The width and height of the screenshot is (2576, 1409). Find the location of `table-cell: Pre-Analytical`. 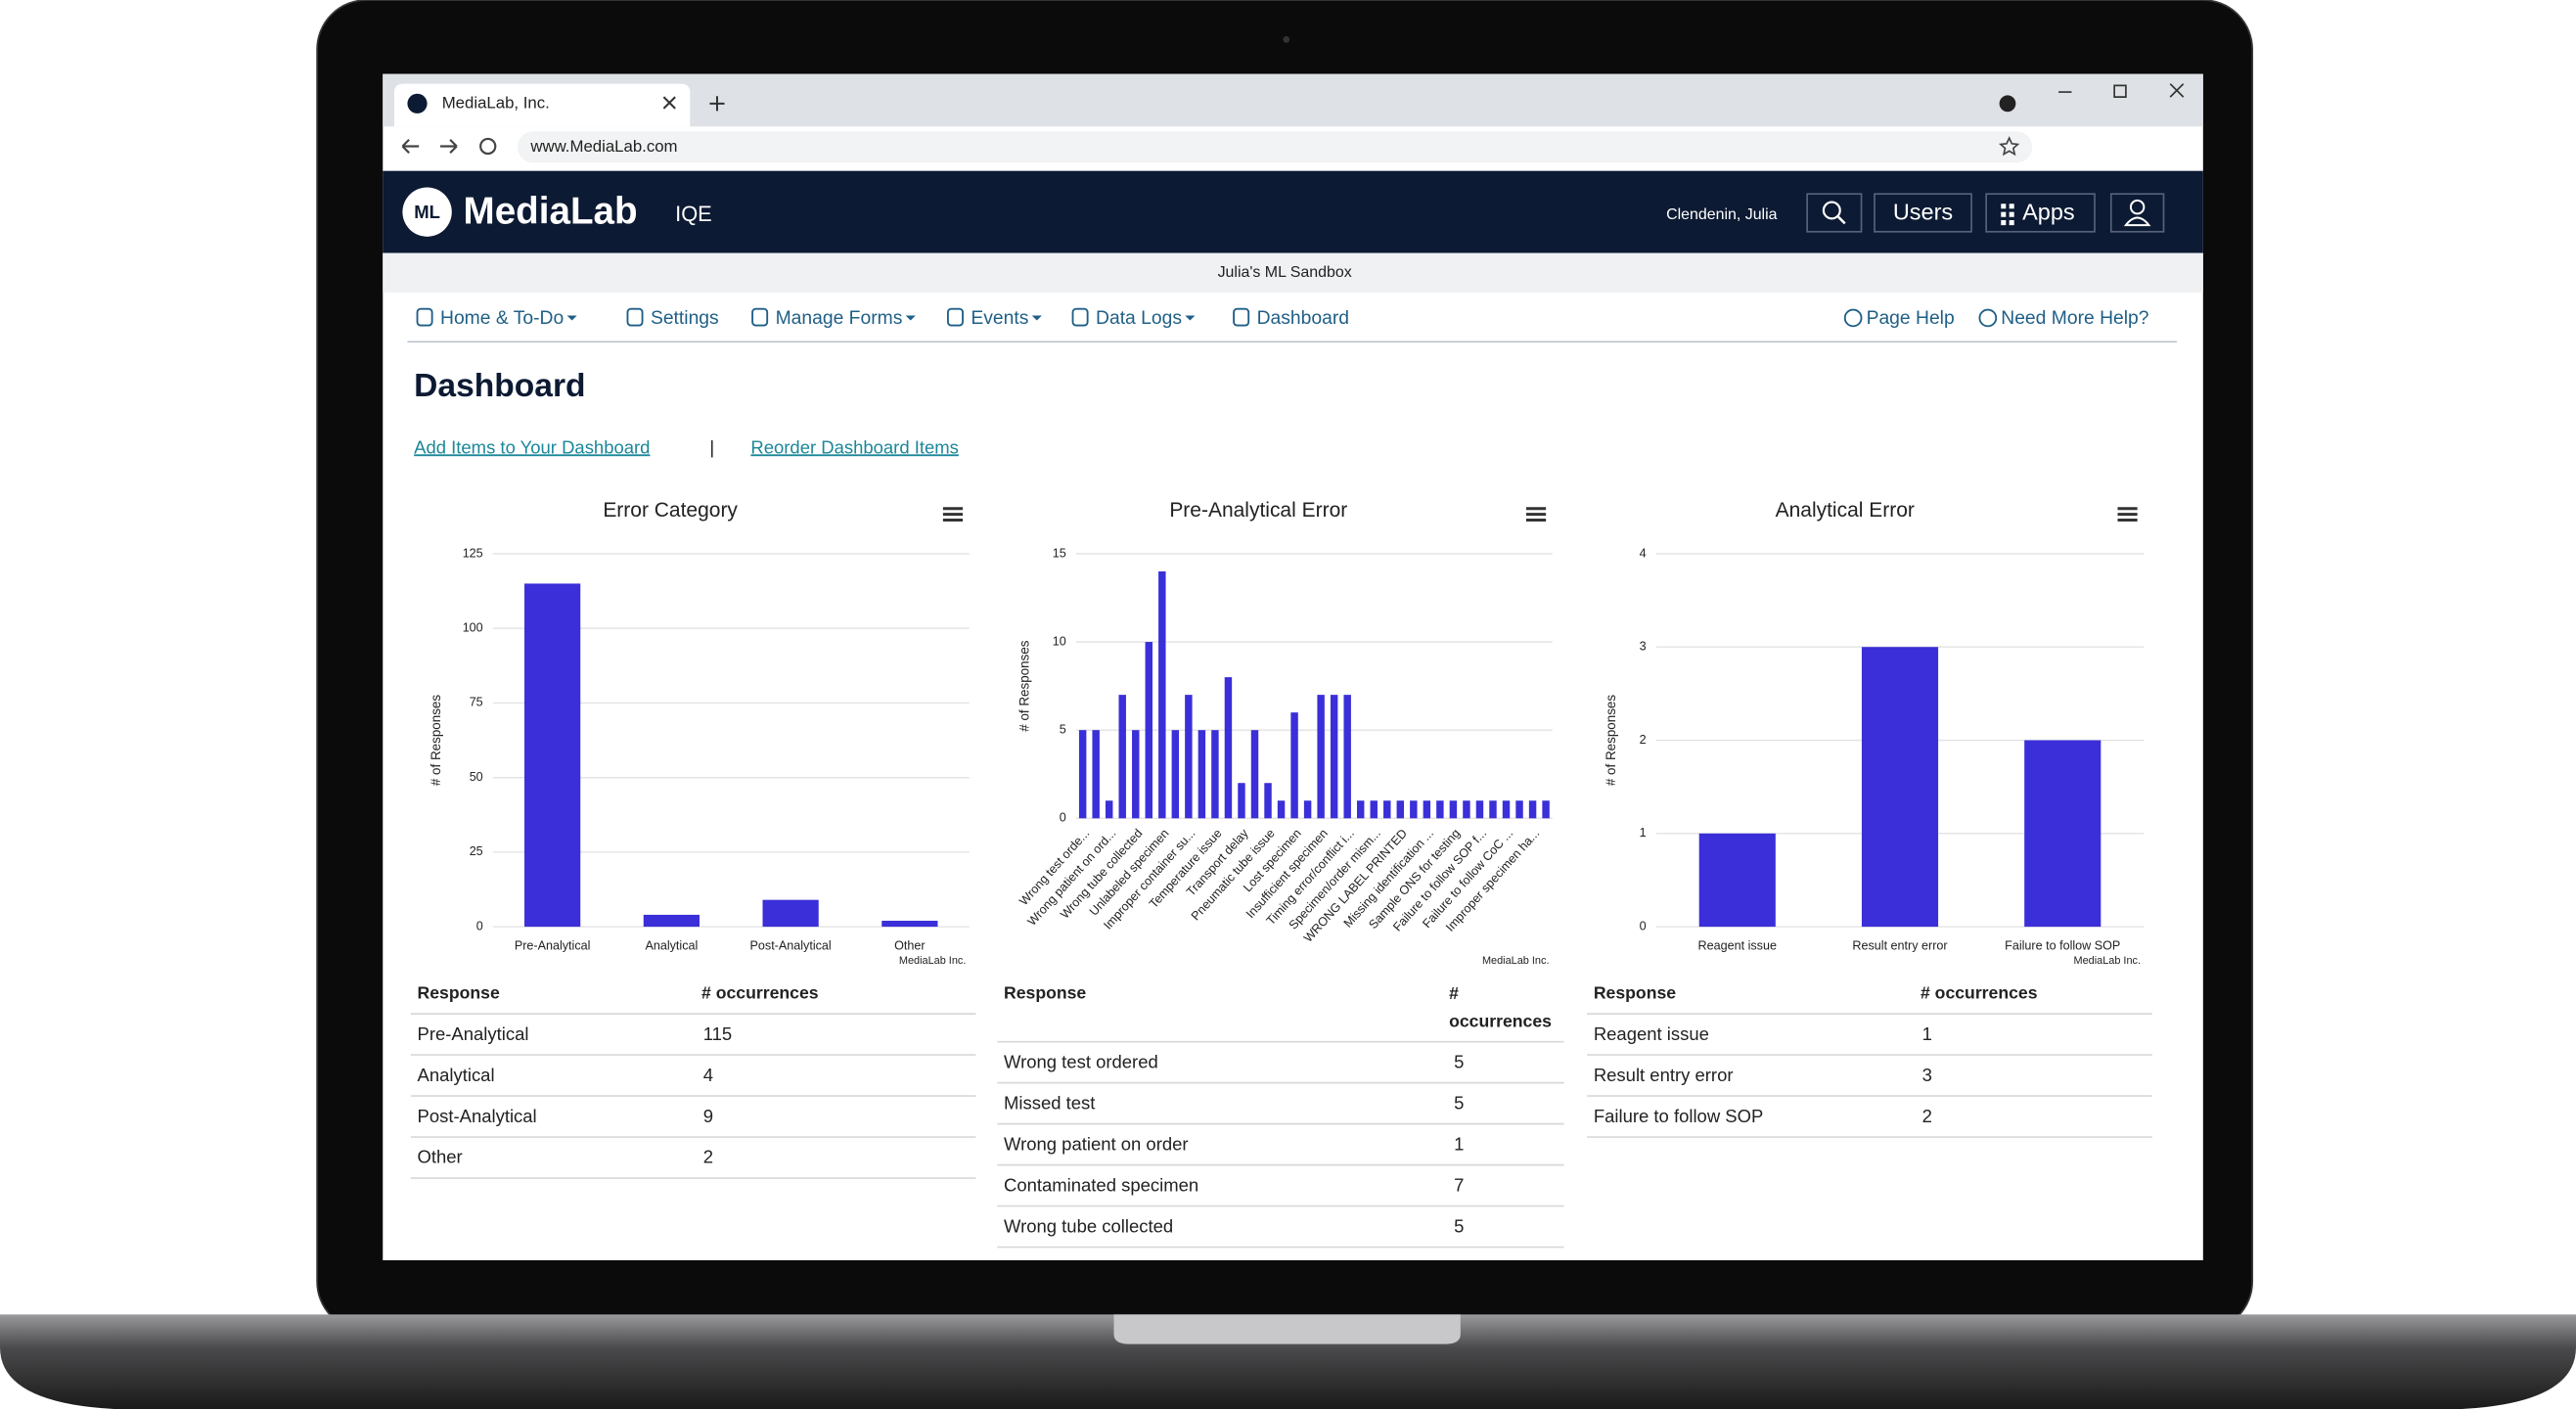

table-cell: Pre-Analytical is located at coordinates (473, 1034).